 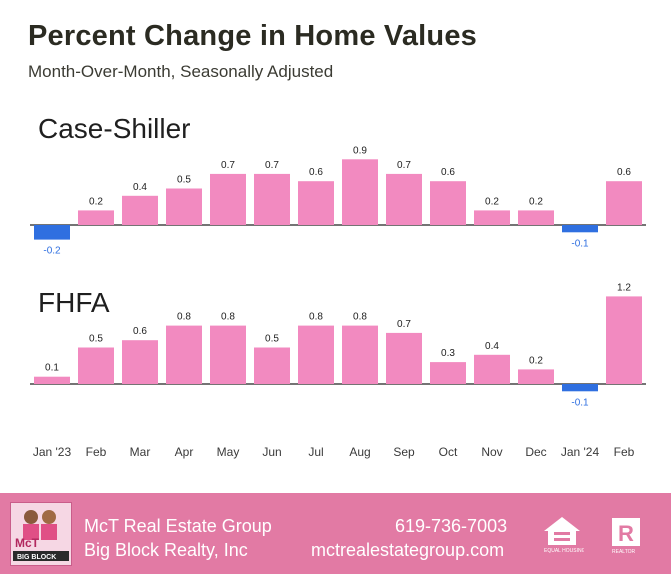 What do you see at coordinates (491, 452) in the screenshot?
I see `x-tick-label: Nov` at bounding box center [491, 452].